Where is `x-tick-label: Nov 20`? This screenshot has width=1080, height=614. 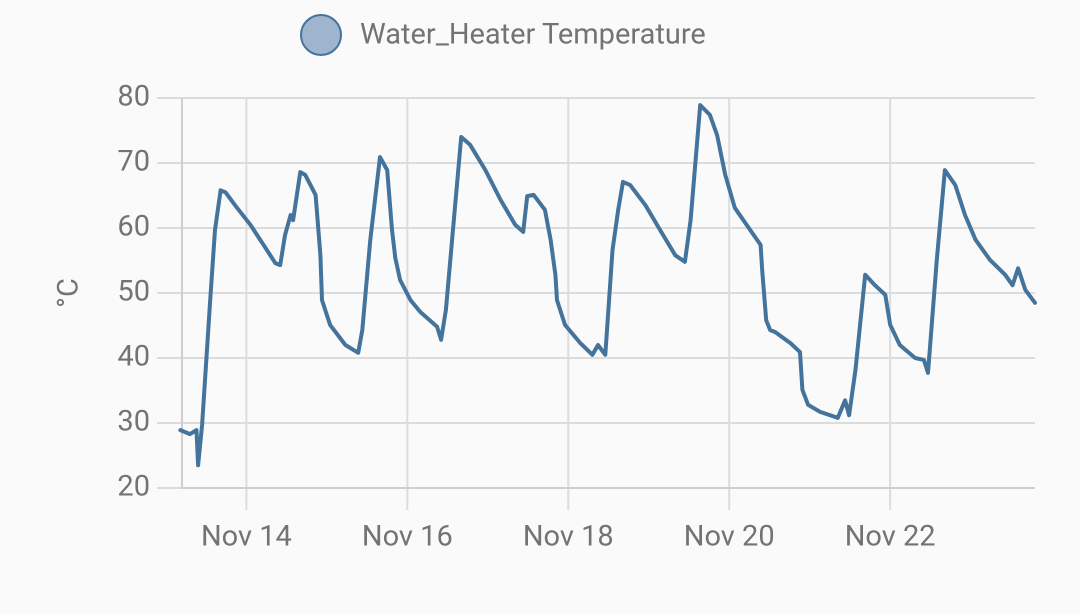
x-tick-label: Nov 20 is located at coordinates (729, 537).